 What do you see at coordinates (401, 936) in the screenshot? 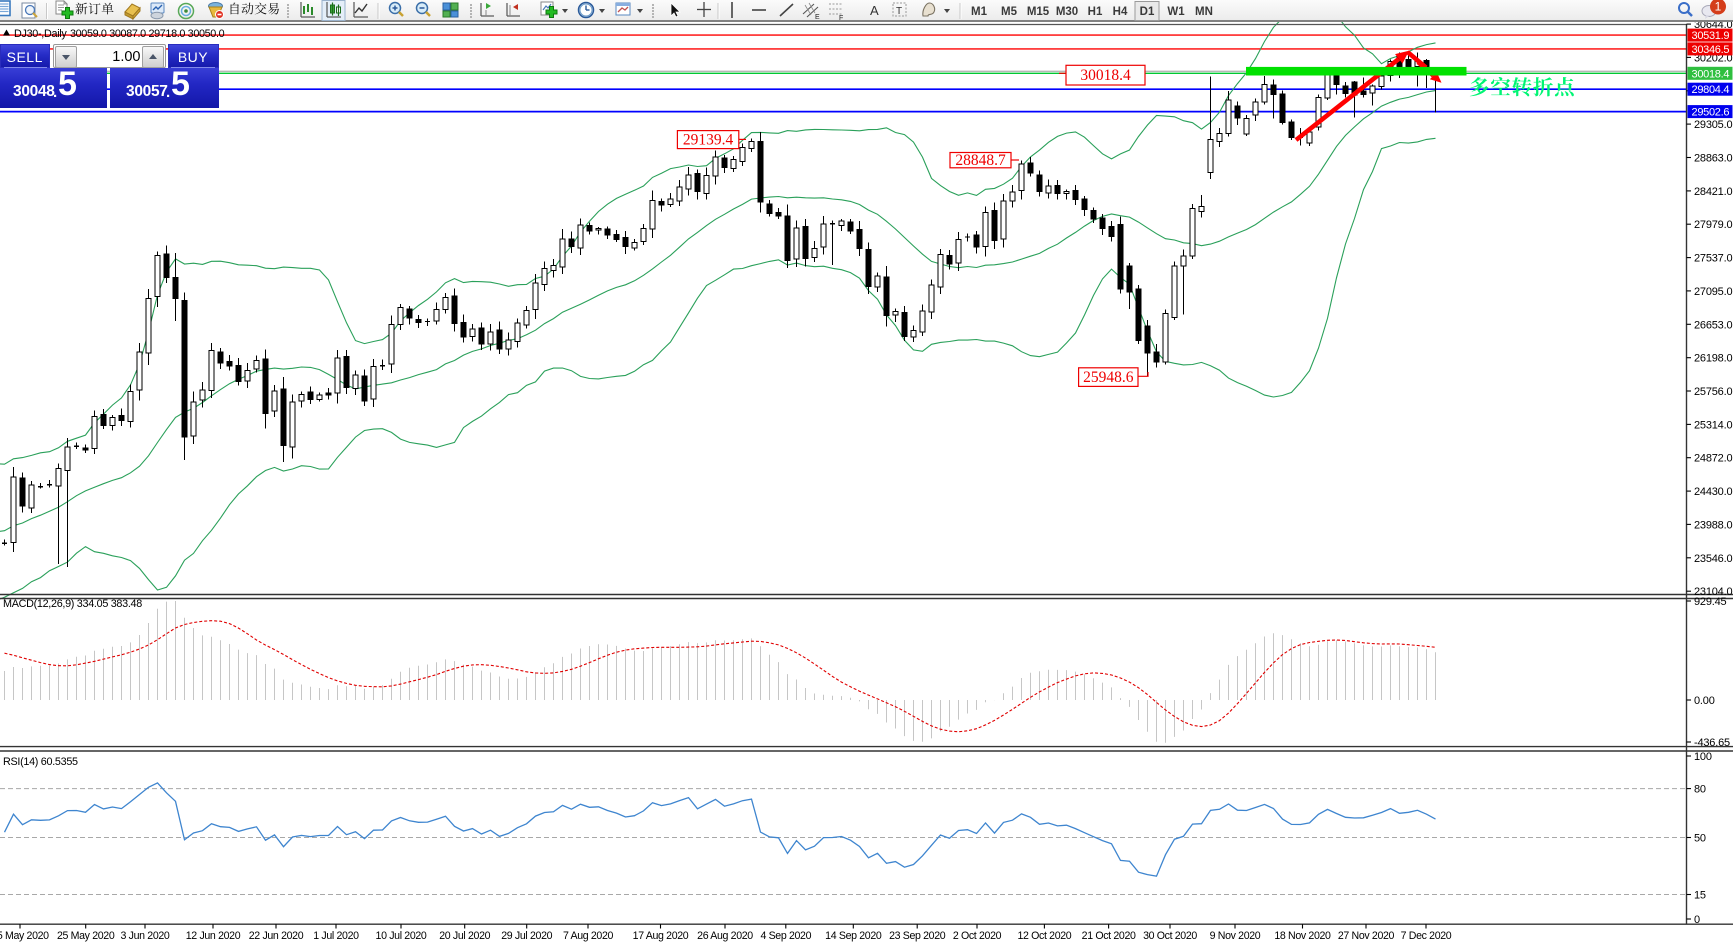
I see `svg-text: 10 Jul 2020` at bounding box center [401, 936].